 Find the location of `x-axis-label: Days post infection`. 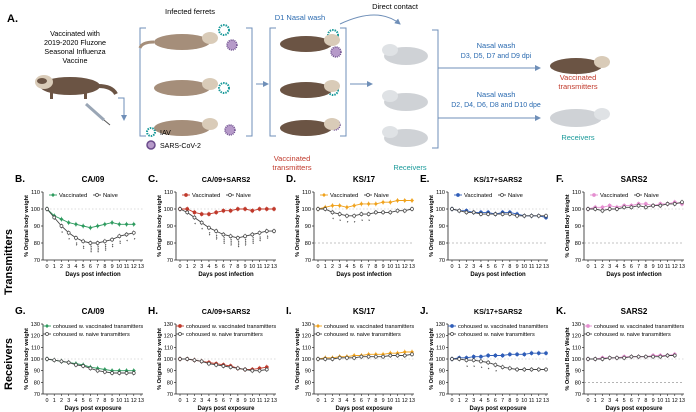

x-axis-label: Days post infection is located at coordinates (93, 275).